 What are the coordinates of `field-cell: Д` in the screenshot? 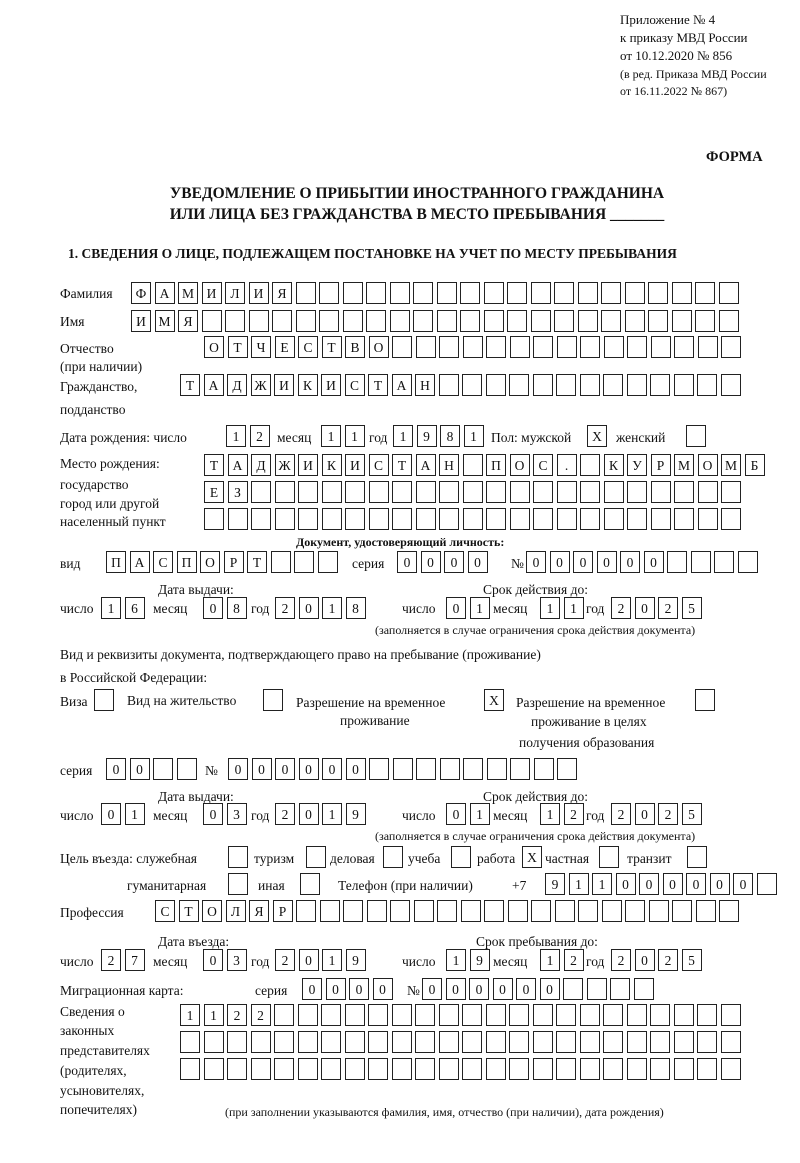 It's located at (261, 465).